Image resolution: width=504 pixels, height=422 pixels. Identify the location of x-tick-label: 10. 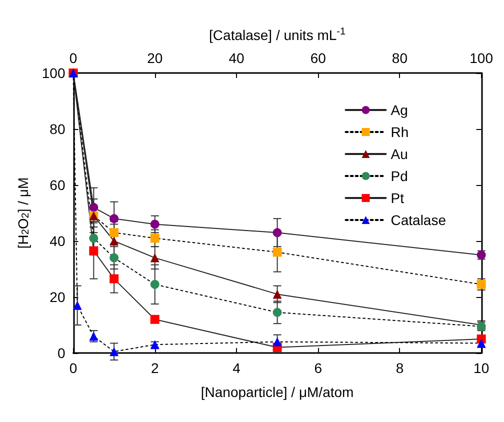
(482, 368).